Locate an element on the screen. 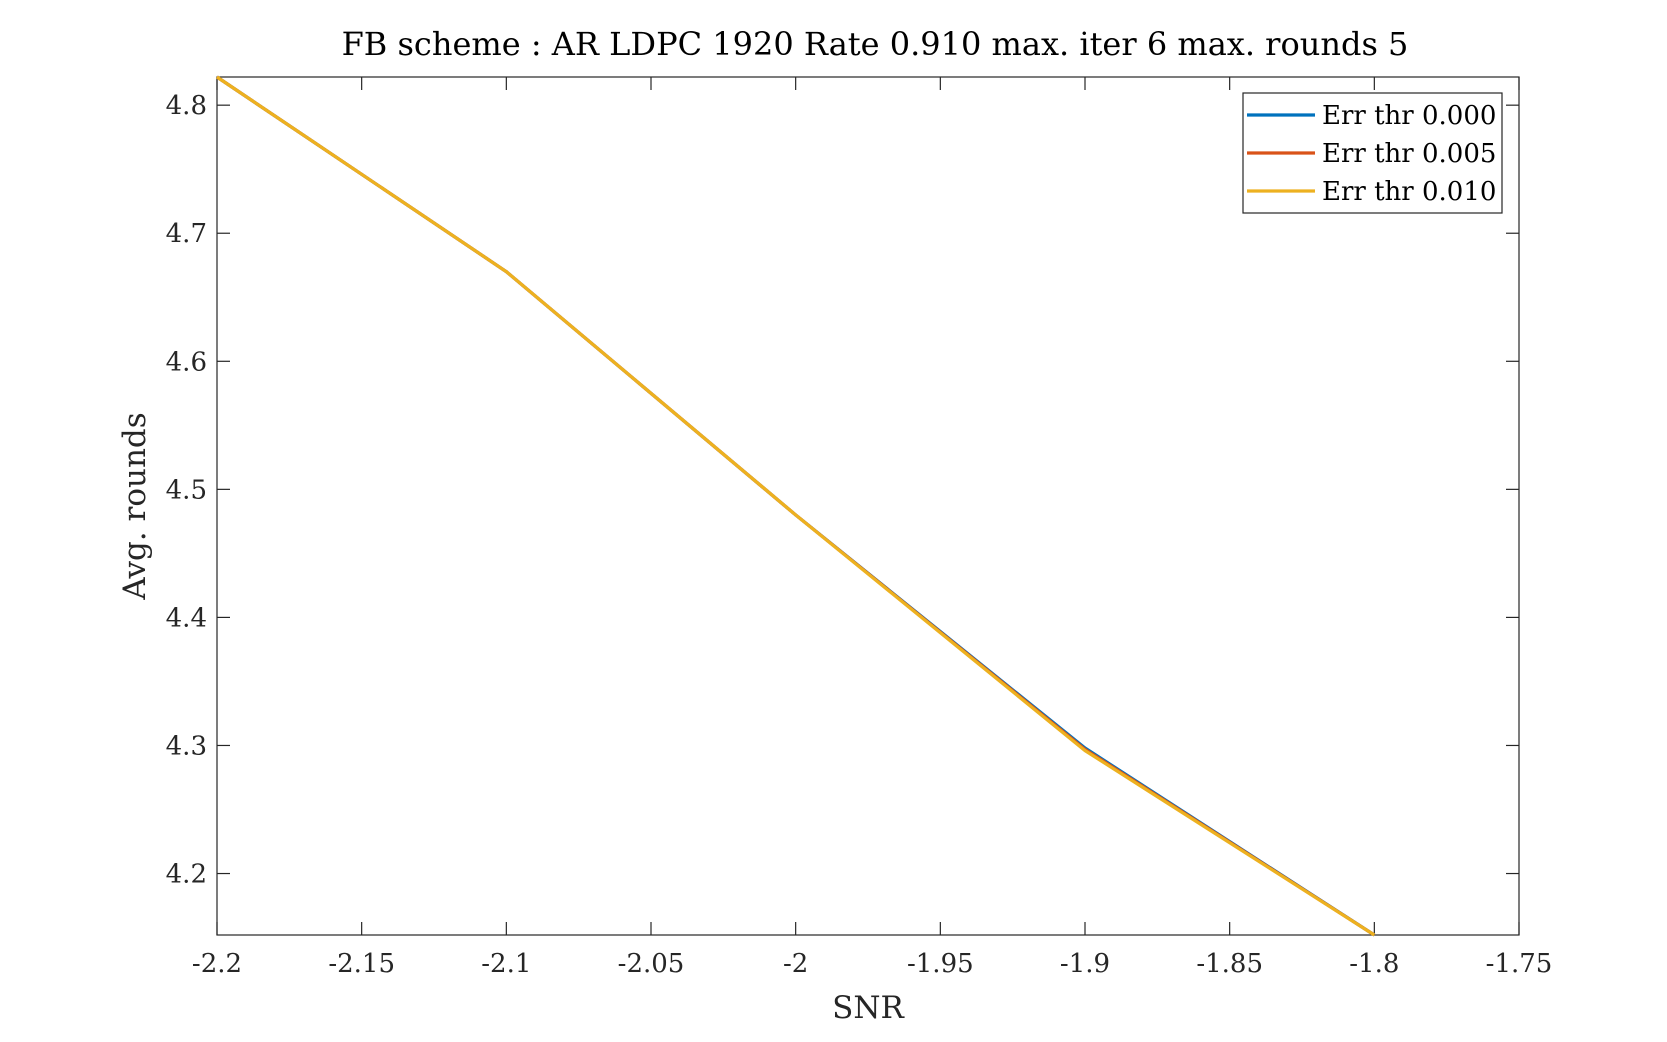  legend-items: Err thr 0.000 Err thr 0.005 Err thr 0.010 is located at coordinates (1371, 154).